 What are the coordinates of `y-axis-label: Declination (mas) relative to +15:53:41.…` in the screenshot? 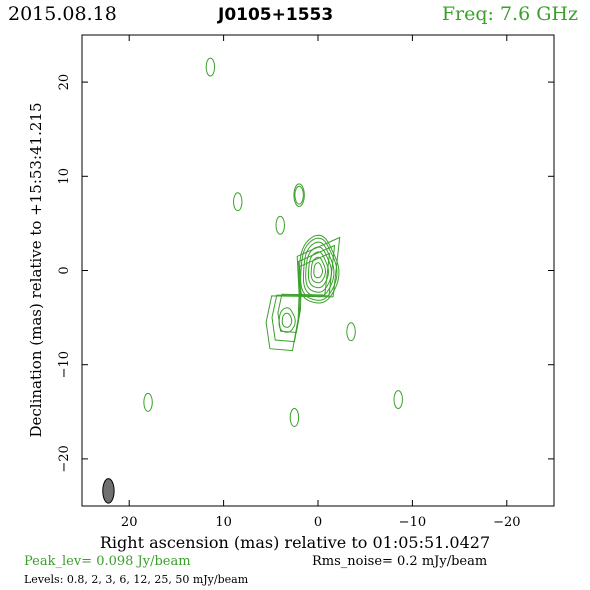 It's located at (36, 270).